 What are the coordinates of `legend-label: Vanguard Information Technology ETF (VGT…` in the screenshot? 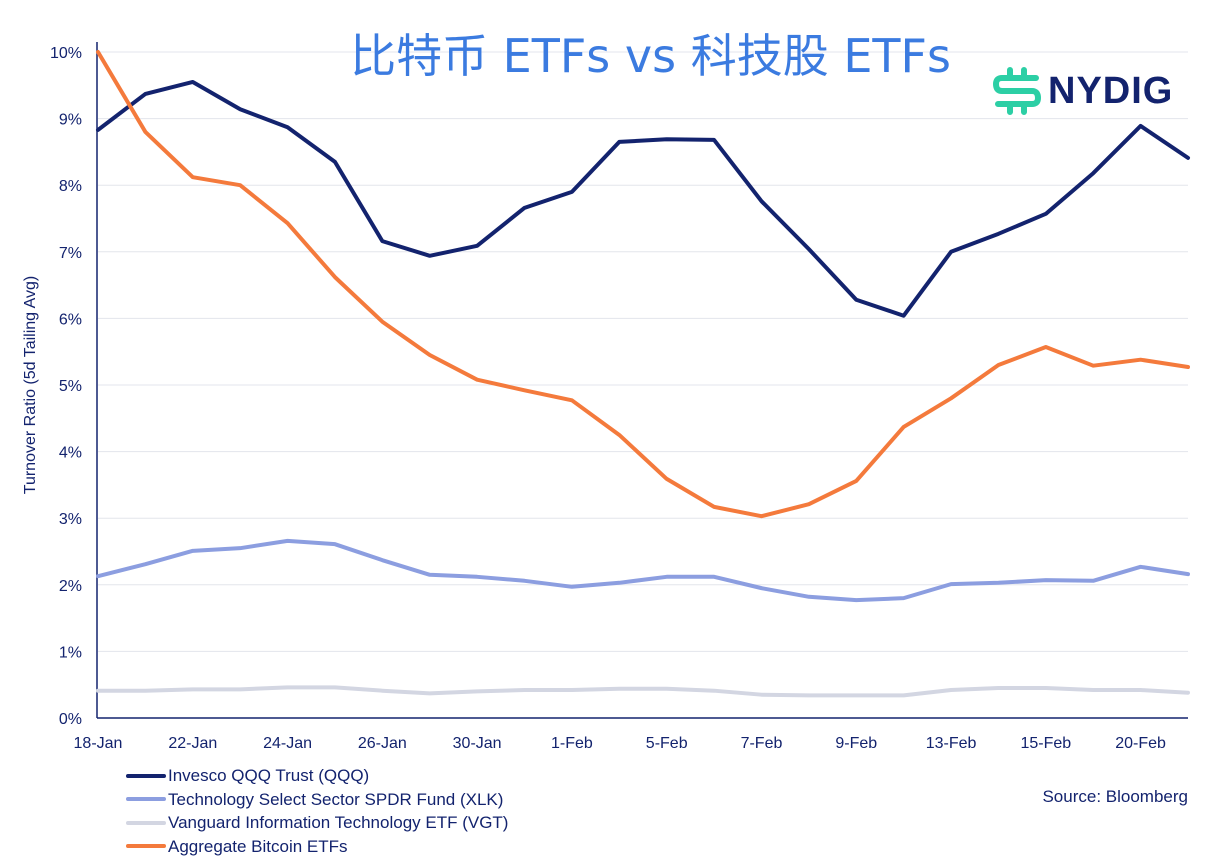 It's located at (338, 822).